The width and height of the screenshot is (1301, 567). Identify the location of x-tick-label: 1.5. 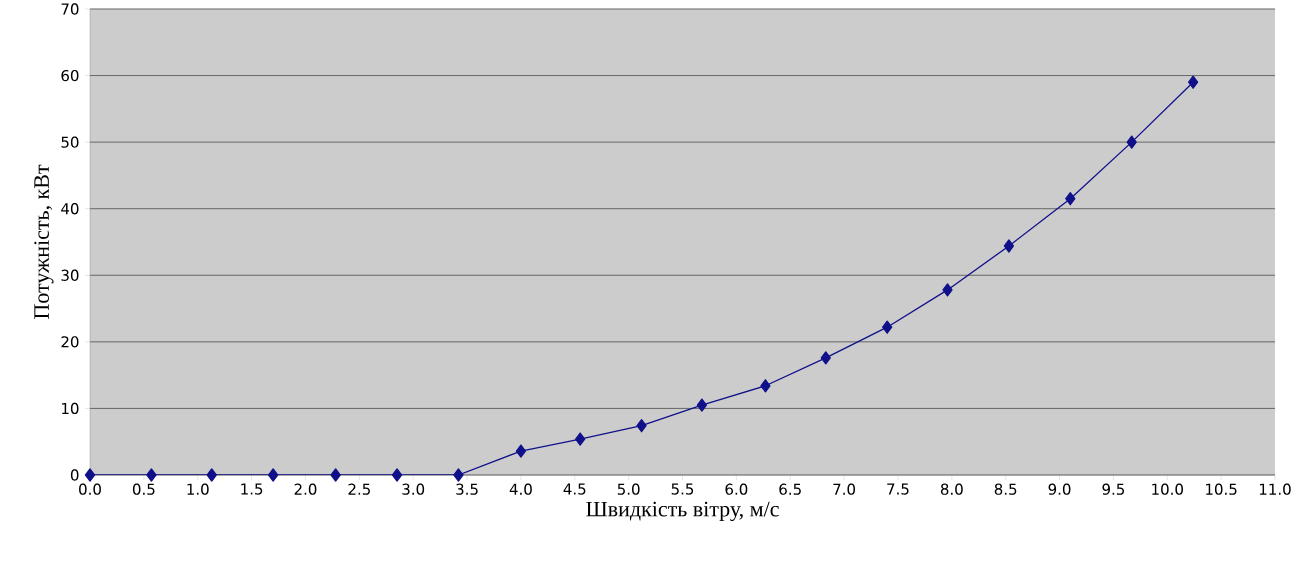
(252, 489).